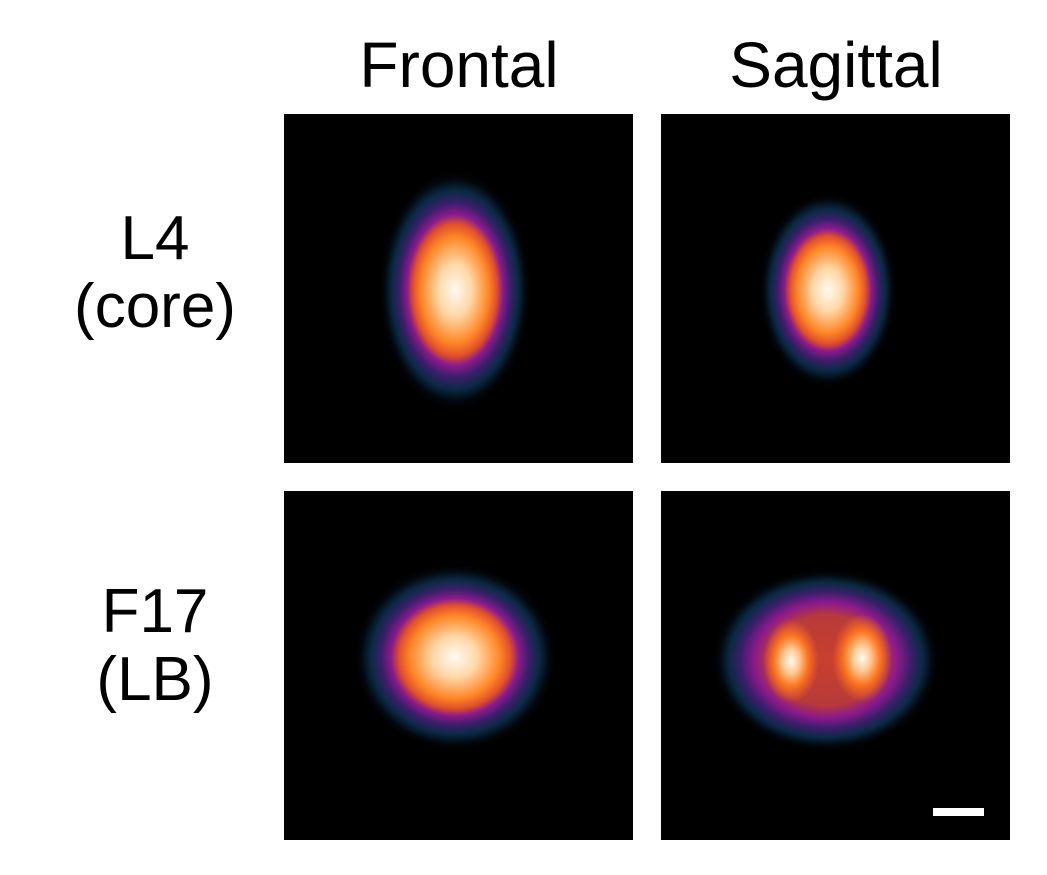 Image resolution: width=1047 pixels, height=875 pixels. I want to click on panel-l4-sagittal, so click(835, 288).